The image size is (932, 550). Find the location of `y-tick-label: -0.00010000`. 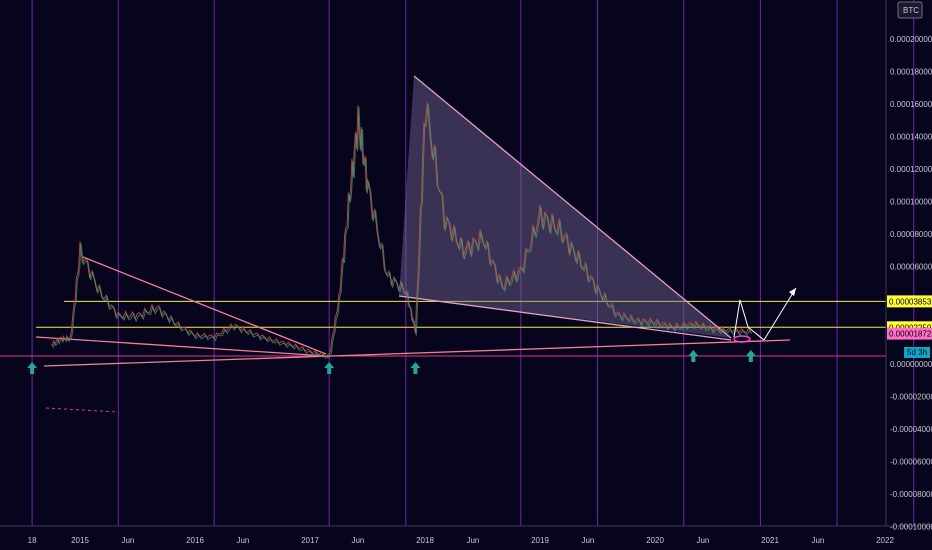

y-tick-label: -0.00010000 is located at coordinates (911, 527).